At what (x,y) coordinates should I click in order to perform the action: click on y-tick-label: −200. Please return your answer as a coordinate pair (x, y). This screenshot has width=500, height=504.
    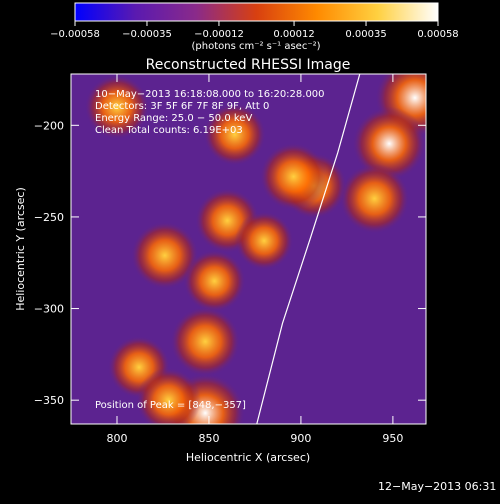
    Looking at the image, I should click on (49, 125).